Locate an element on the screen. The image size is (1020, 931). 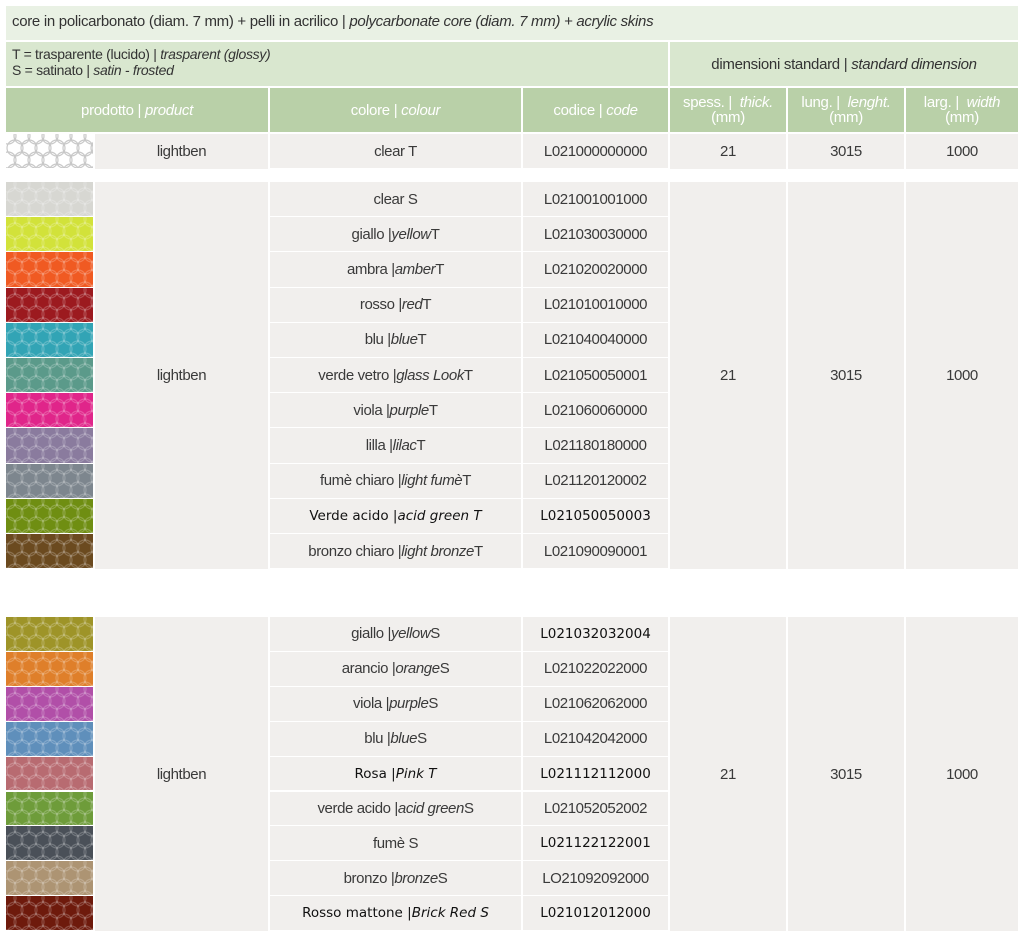
column-header-width: larg. | width (mm) is located at coordinates (962, 110).